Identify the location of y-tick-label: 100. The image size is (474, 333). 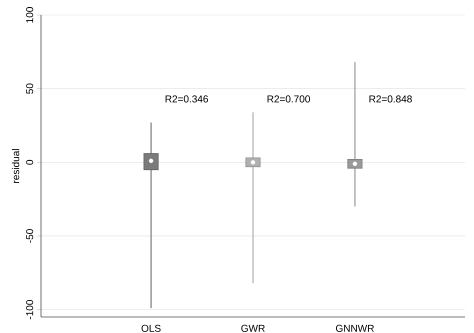
(30, 15).